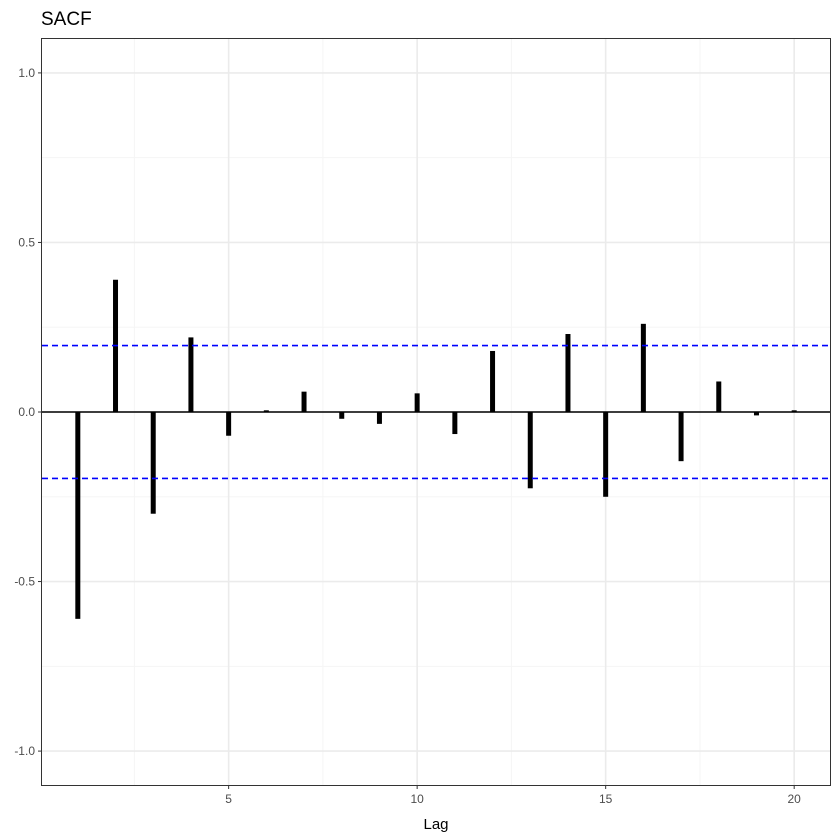  I want to click on x-tick-label: 20, so click(795, 799).